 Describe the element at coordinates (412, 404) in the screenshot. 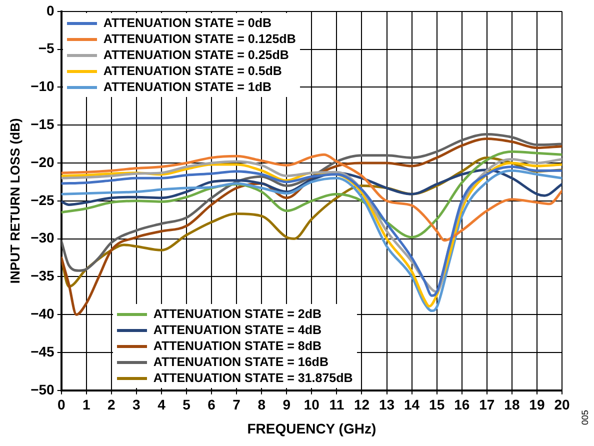

I see `x-tick-label: 14` at that location.